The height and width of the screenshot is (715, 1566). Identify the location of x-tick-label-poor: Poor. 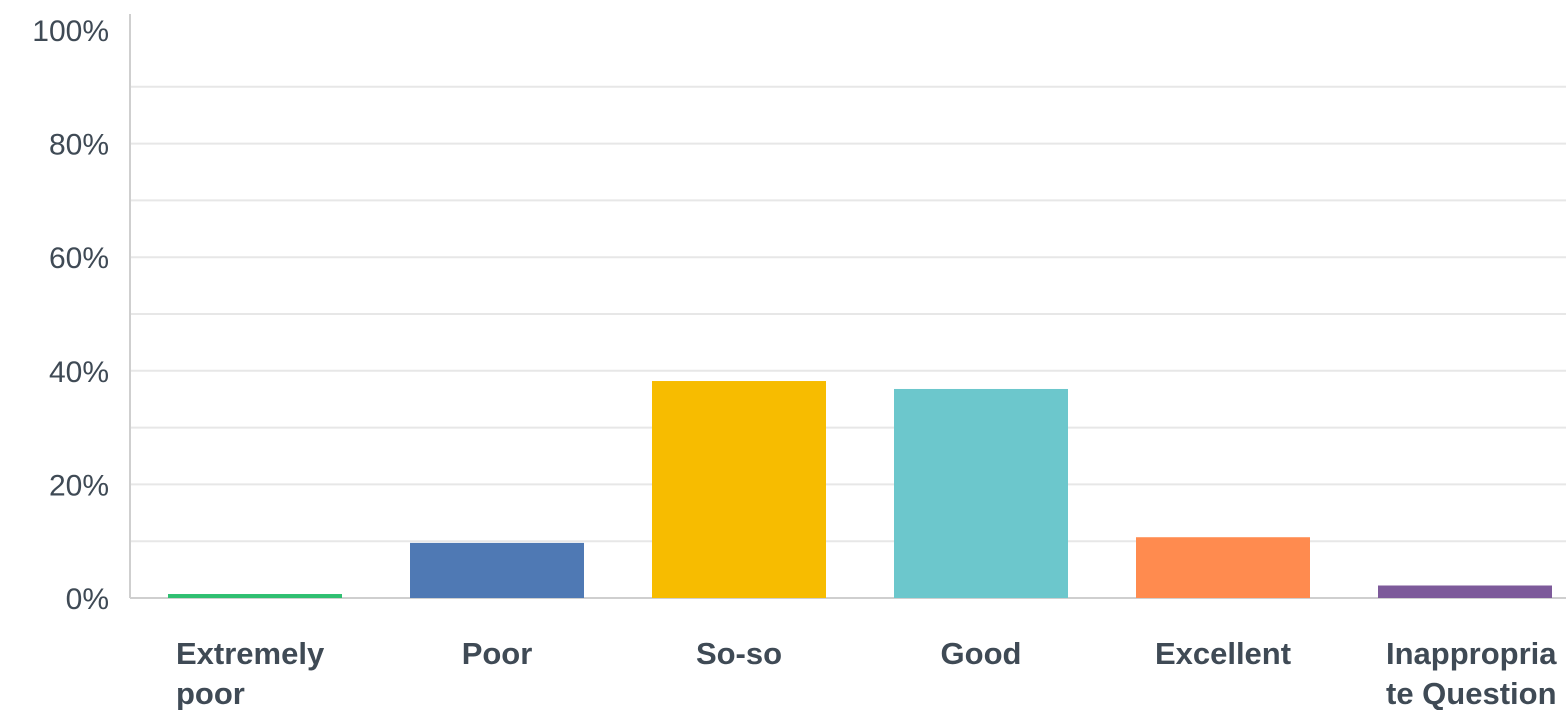
(497, 653).